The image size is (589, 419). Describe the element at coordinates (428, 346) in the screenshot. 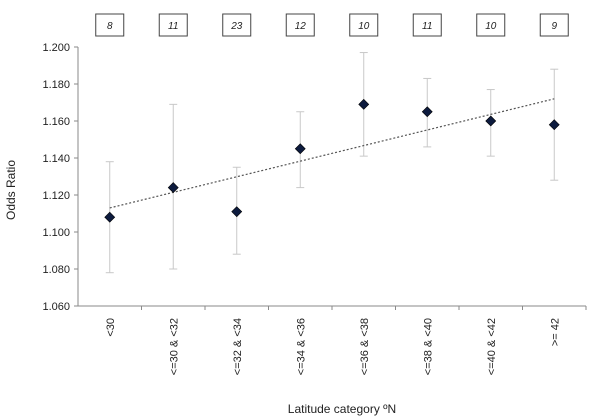

I see `x-tick-label: <=38 & <40` at that location.